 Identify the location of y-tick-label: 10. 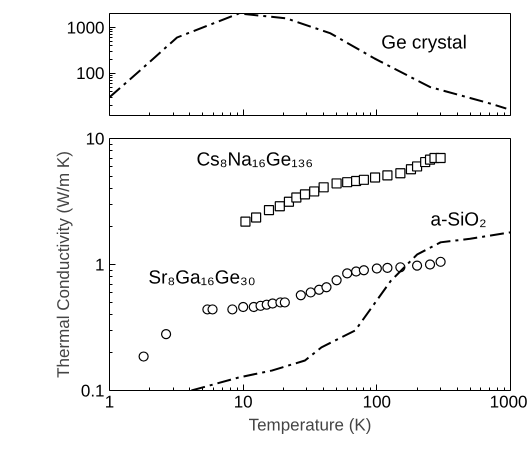
(95, 139).